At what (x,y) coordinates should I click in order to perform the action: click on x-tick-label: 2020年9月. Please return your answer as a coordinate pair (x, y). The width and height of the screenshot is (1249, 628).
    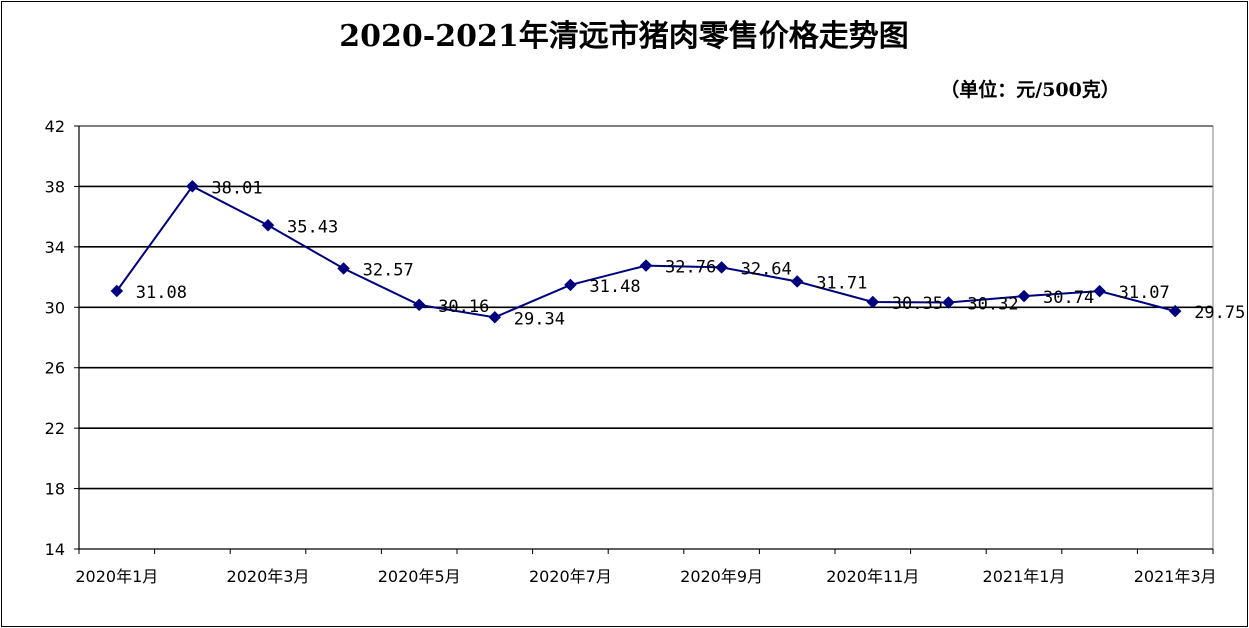
    Looking at the image, I should click on (721, 576).